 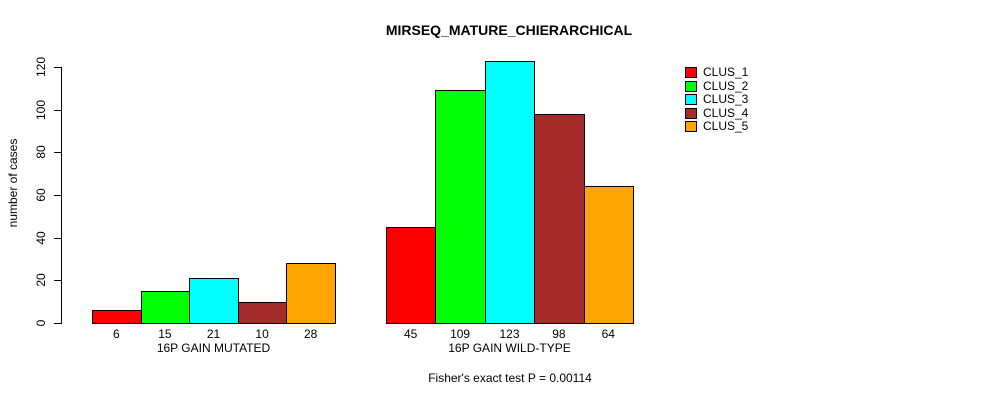 What do you see at coordinates (117, 317) in the screenshot?
I see `bar-clus_1-16p-gain-mutated` at bounding box center [117, 317].